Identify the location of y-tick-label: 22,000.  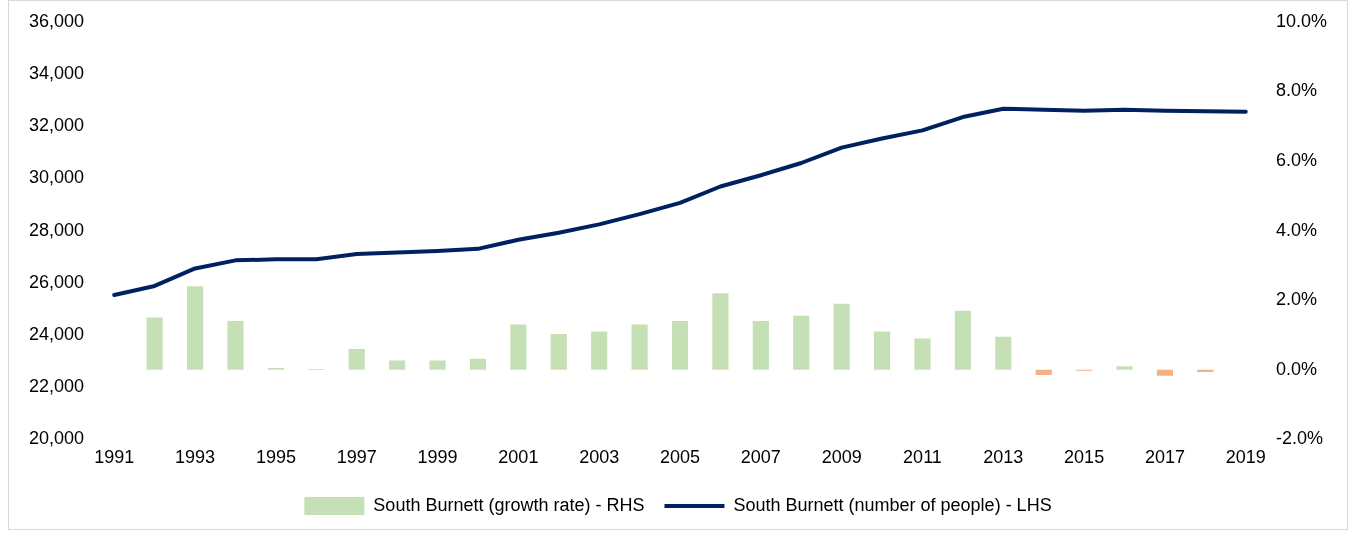
(56, 386).